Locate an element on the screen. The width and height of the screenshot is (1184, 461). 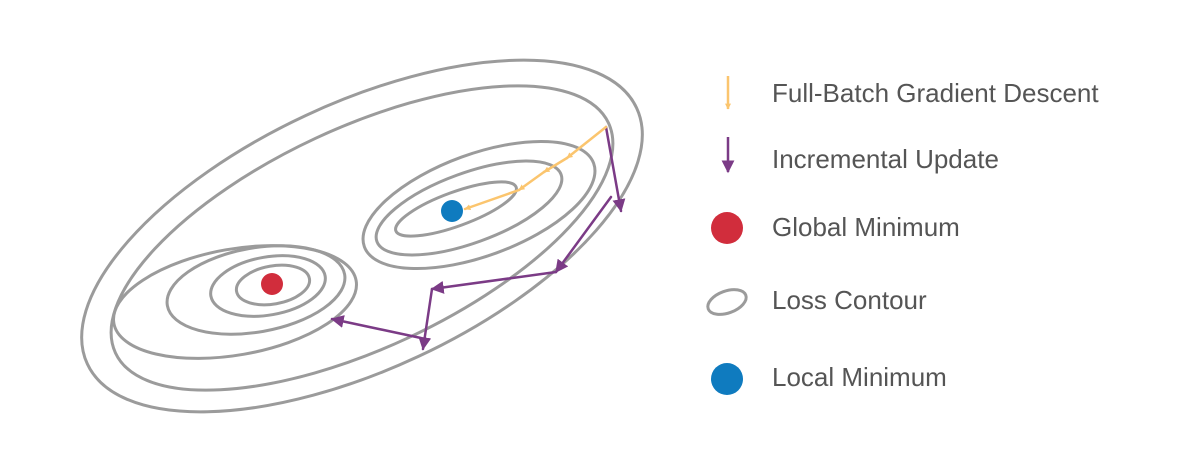
global-minimum-point is located at coordinates (272, 284).